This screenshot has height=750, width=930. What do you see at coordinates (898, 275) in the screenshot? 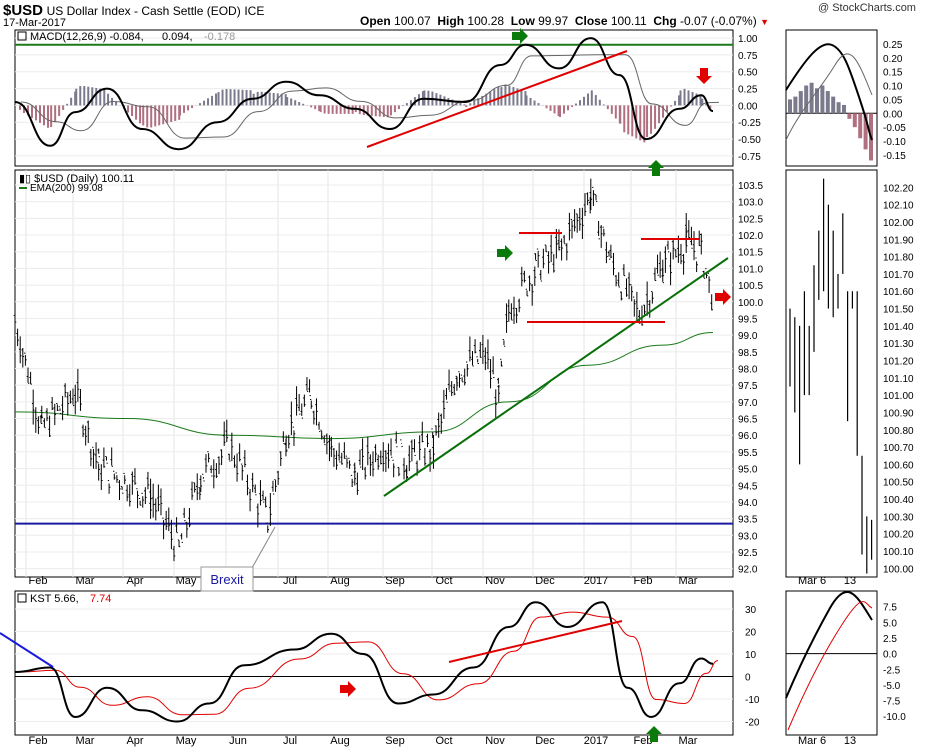
I see `side-price-y-tick: 101.70` at bounding box center [898, 275].